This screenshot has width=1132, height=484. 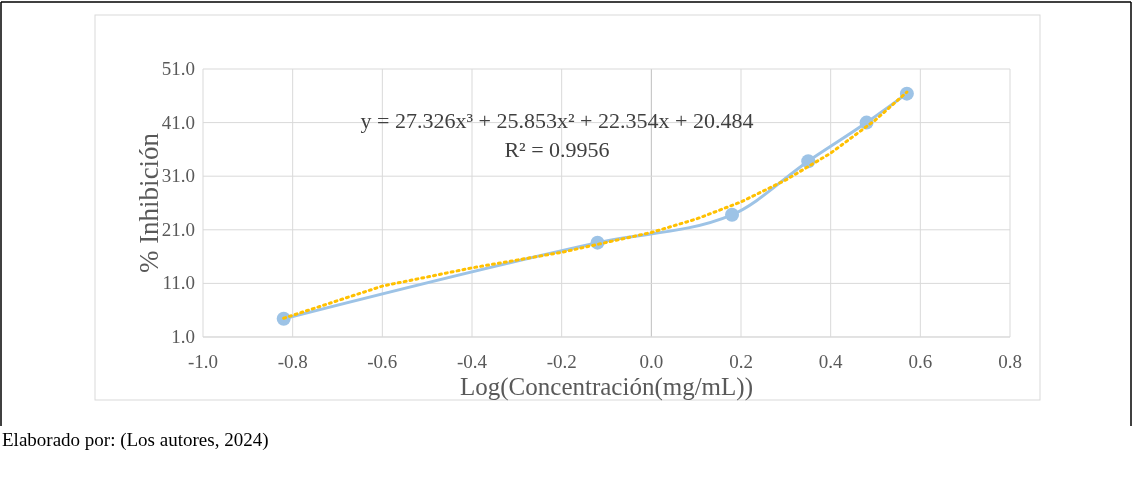 What do you see at coordinates (831, 361) in the screenshot?
I see `x-tick-label: 0.4` at bounding box center [831, 361].